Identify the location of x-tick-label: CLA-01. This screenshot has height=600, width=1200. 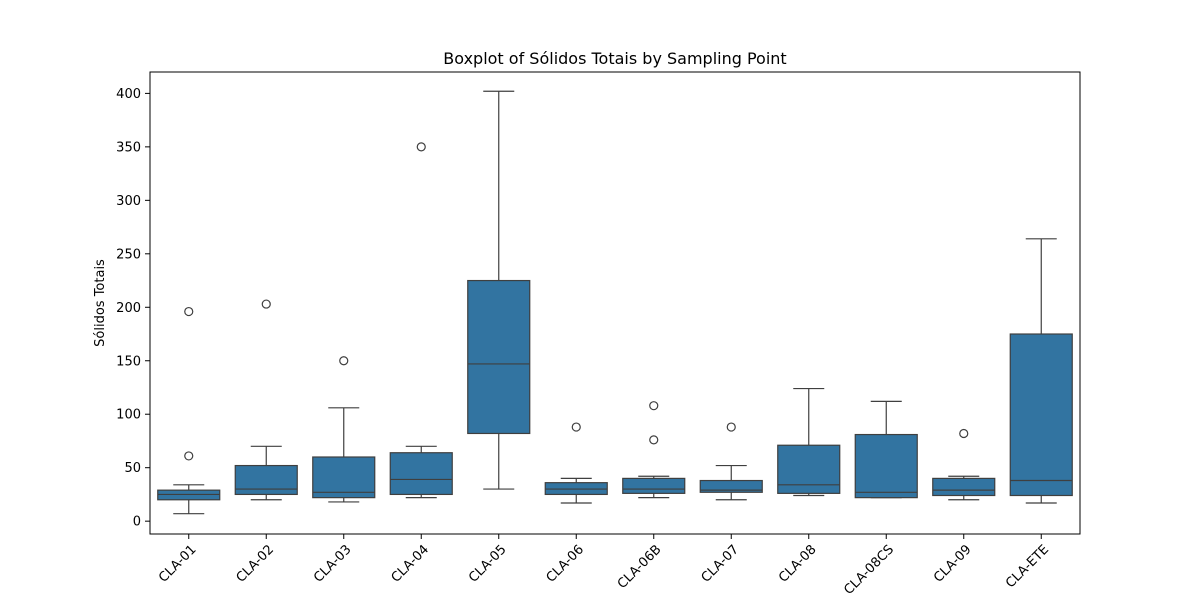
(177, 563).